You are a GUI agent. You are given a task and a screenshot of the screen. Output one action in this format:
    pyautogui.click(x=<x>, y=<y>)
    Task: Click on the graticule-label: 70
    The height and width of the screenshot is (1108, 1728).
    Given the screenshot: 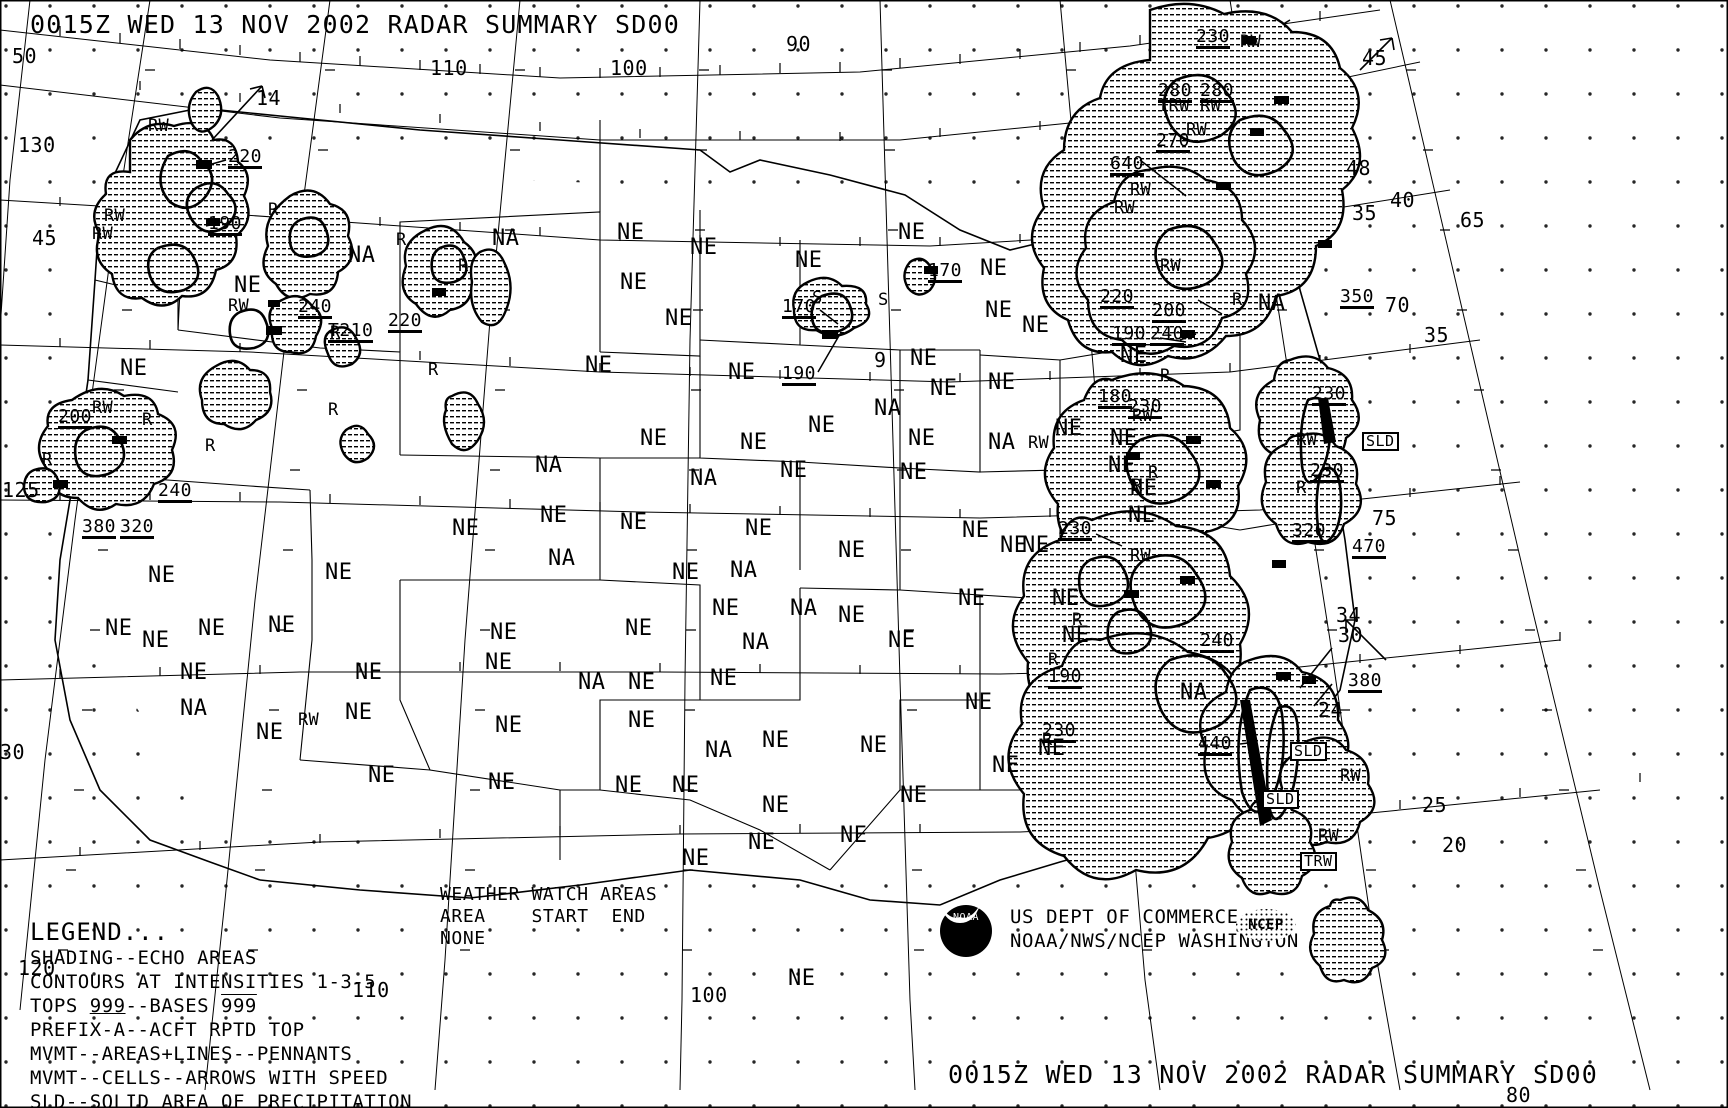 What is the action you would take?
    pyautogui.click(x=1398, y=305)
    